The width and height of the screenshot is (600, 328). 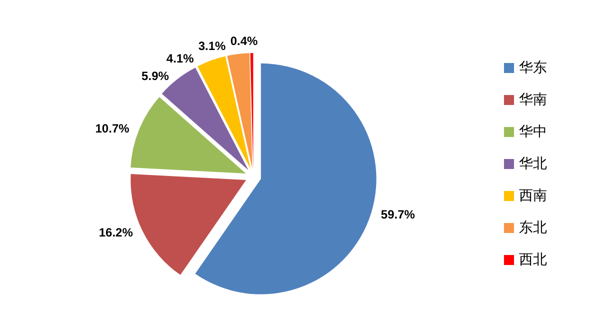 I want to click on legend-label: 华北, so click(x=533, y=164).